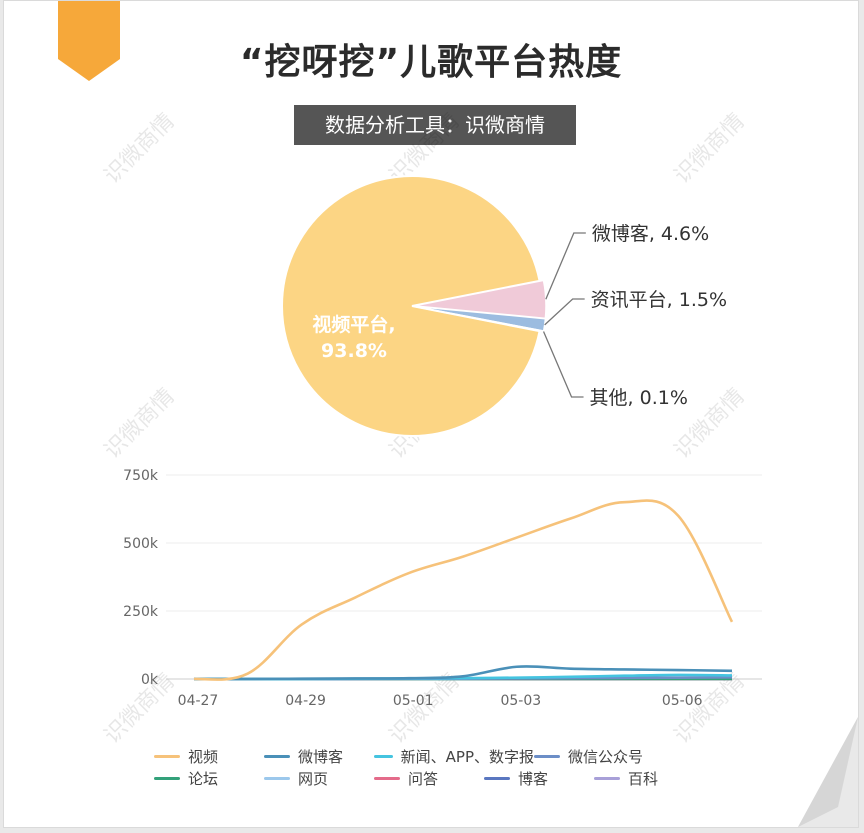  I want to click on legend-label: 新闻、APP、数字报, so click(467, 756).